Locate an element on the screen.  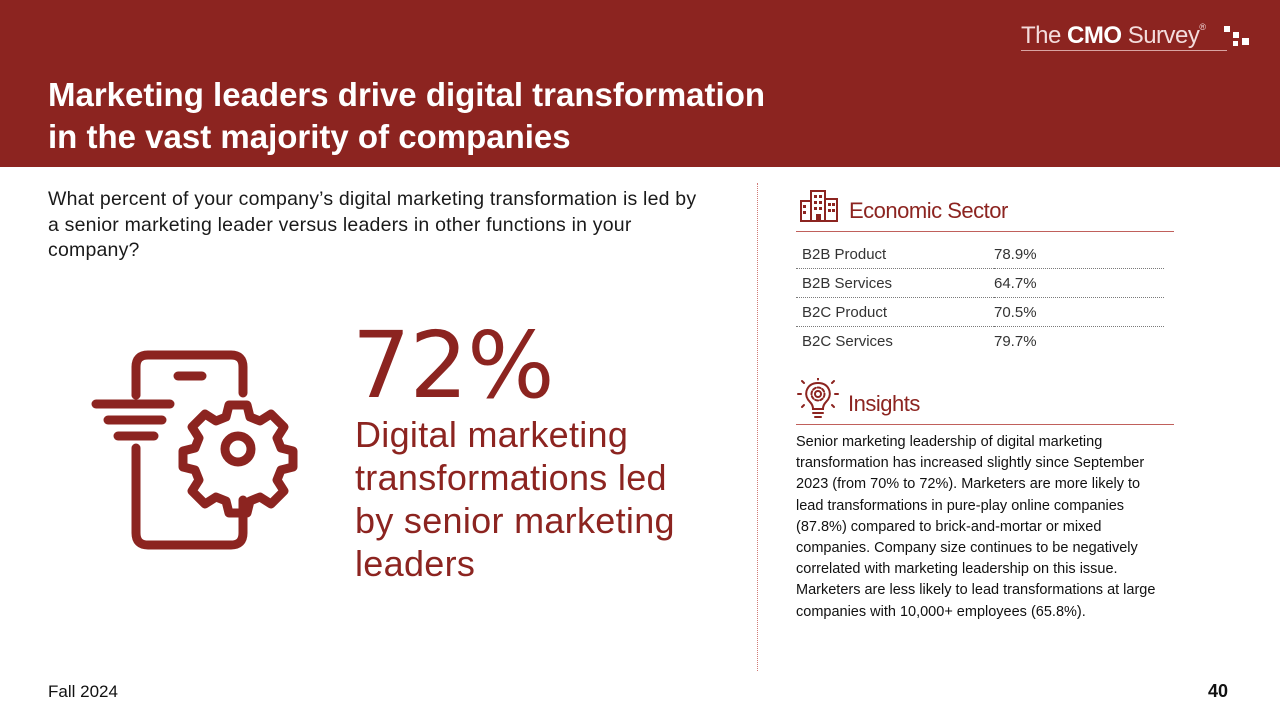
insights-title: Insights is located at coordinates (884, 403).